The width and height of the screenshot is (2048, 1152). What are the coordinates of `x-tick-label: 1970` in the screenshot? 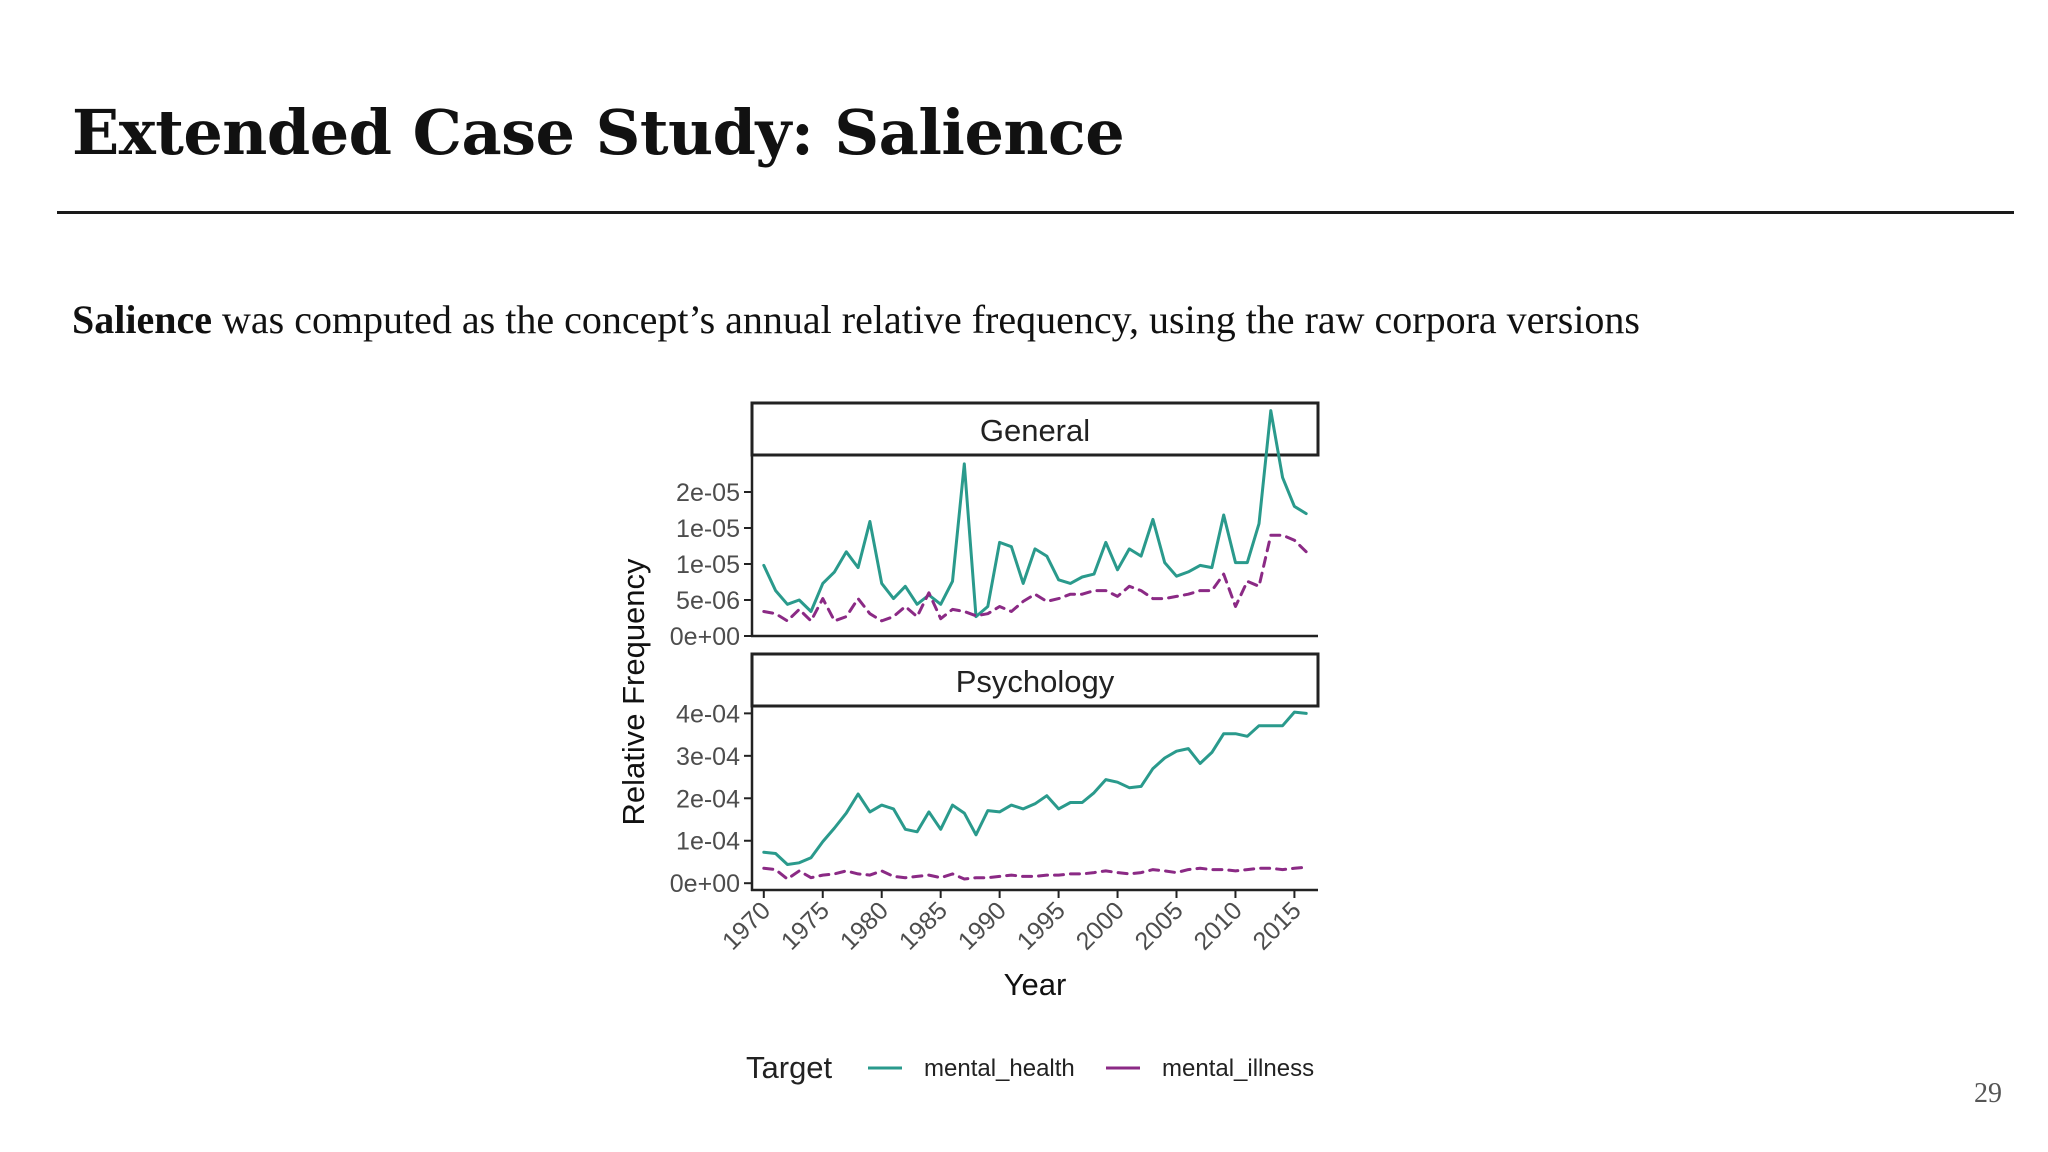 It's located at (746, 925).